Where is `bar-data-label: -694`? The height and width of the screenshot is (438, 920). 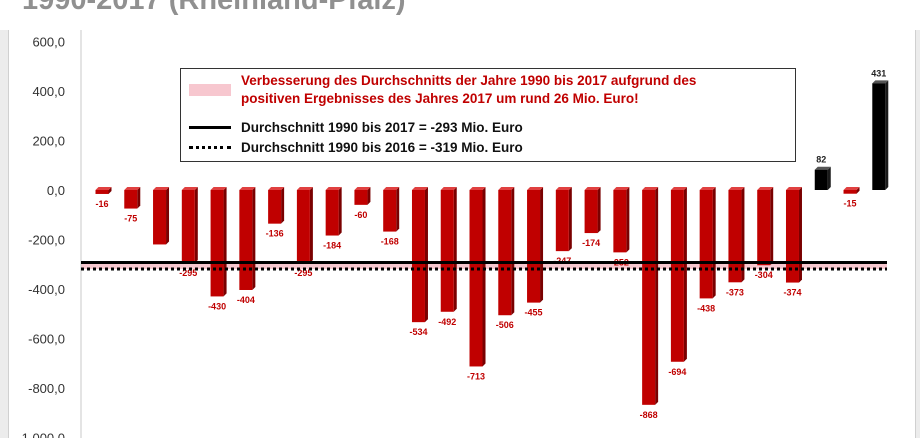 bar-data-label: -694 is located at coordinates (677, 372).